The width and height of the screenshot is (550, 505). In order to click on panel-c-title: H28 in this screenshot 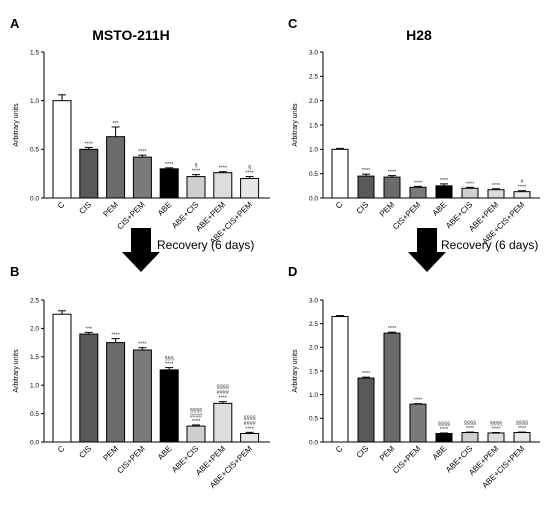, I will do `click(419, 35)`.